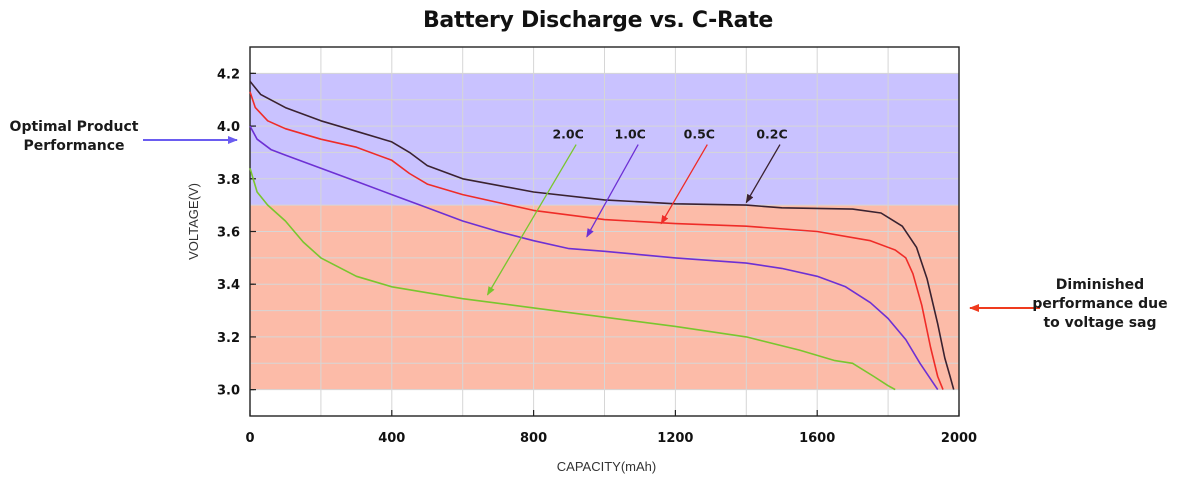  What do you see at coordinates (763, 174) in the screenshot?
I see `annotation-arrow-0-2C` at bounding box center [763, 174].